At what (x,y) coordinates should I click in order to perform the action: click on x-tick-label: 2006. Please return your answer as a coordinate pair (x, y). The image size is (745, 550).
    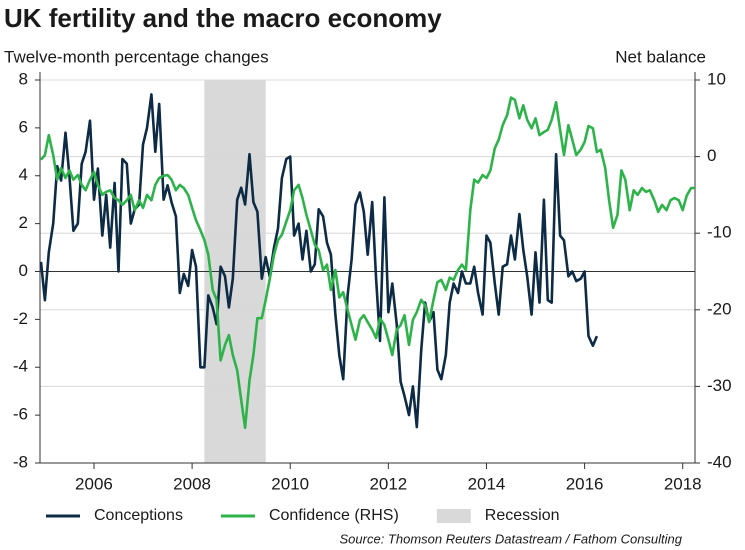
    Looking at the image, I should click on (94, 483).